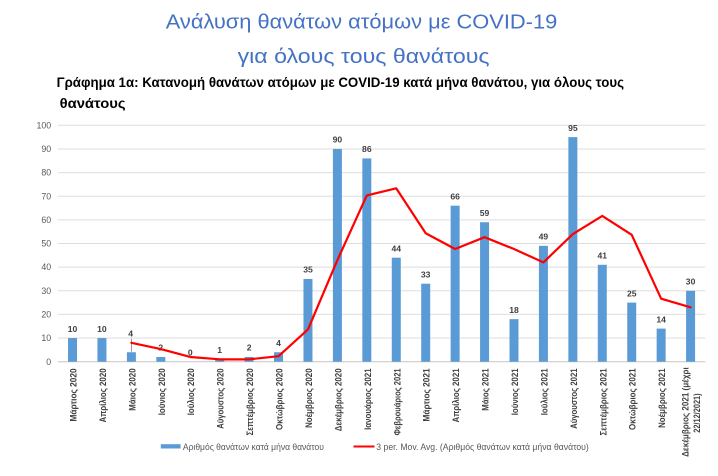 The height and width of the screenshot is (476, 718). Describe the element at coordinates (103, 395) in the screenshot. I see `svg-text: Απρίλιος 2020` at that location.